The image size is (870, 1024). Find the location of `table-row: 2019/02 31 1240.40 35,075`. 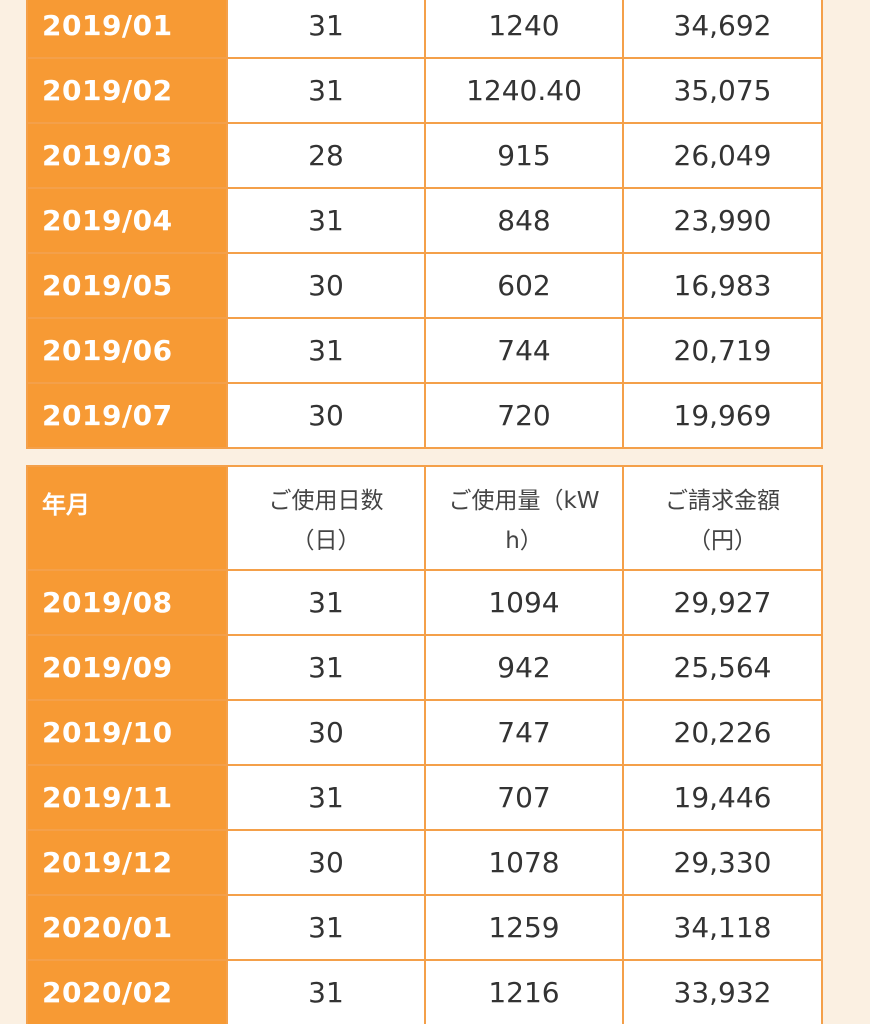

table-row: 2019/02 31 1240.40 35,075 is located at coordinates (424, 90).